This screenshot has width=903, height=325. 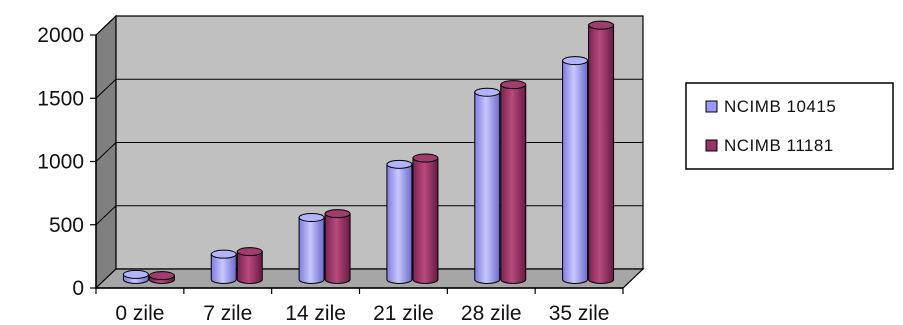 I want to click on bar-ncimb-10415-35-zile, so click(x=575, y=170).